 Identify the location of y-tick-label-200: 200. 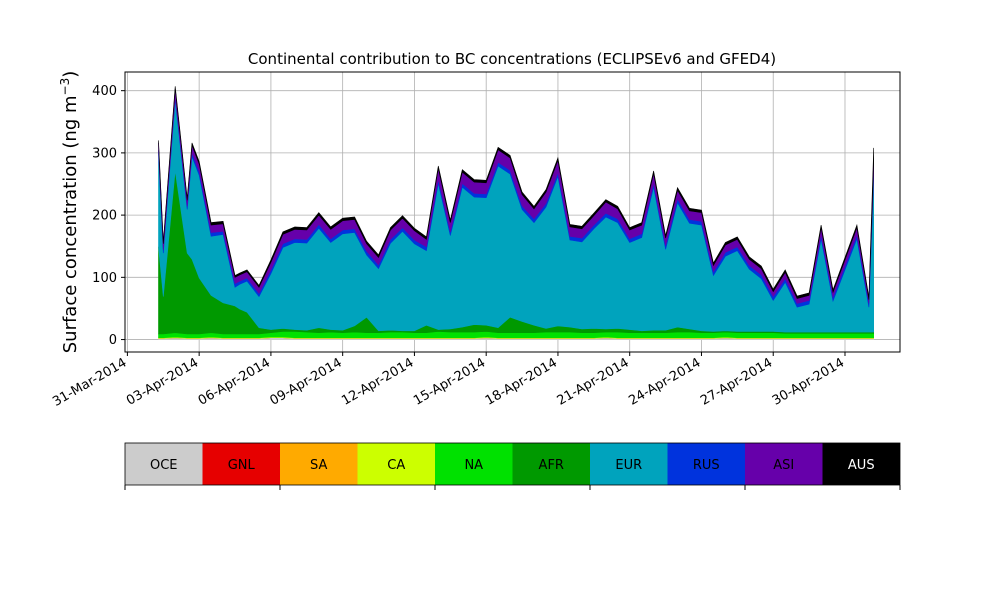
(104, 216).